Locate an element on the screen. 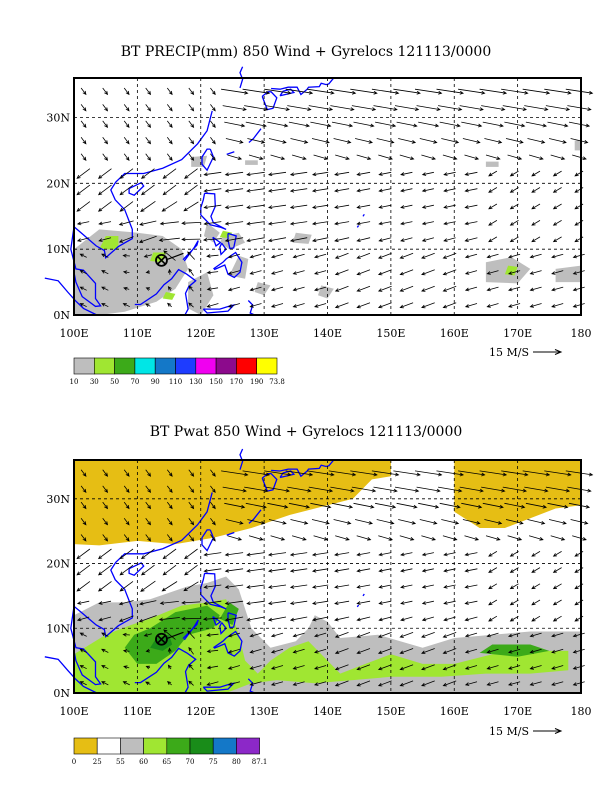 This screenshot has width=612, height=792. legend-label: 130 is located at coordinates (195, 382).